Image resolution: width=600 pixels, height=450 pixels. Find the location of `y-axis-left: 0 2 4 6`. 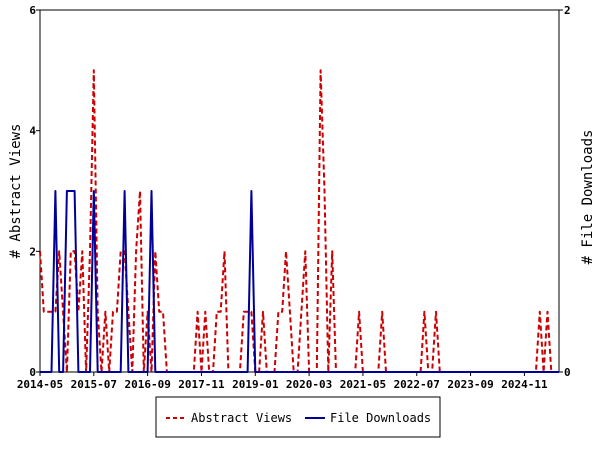

y-axis-left: 0 2 4 6 is located at coordinates (34, 191).